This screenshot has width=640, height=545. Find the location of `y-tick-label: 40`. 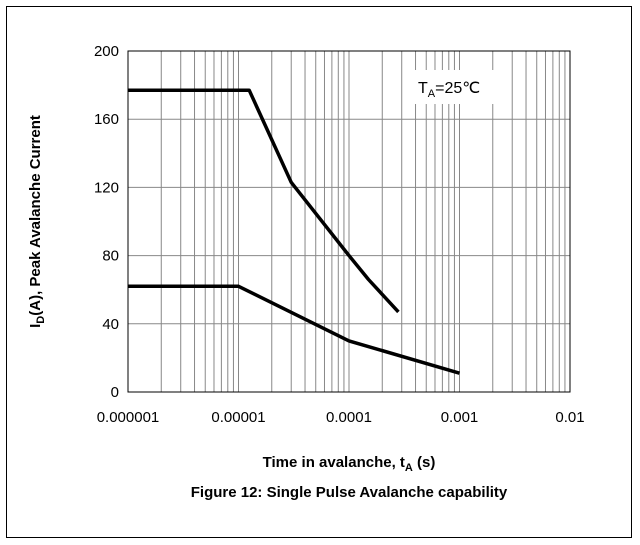

y-tick-label: 40 is located at coordinates (110, 324).